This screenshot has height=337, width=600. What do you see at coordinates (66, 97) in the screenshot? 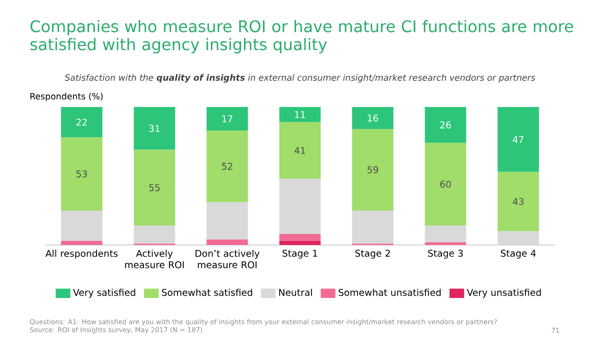
I see `y-axis-title: Respondents (%)` at bounding box center [66, 97].